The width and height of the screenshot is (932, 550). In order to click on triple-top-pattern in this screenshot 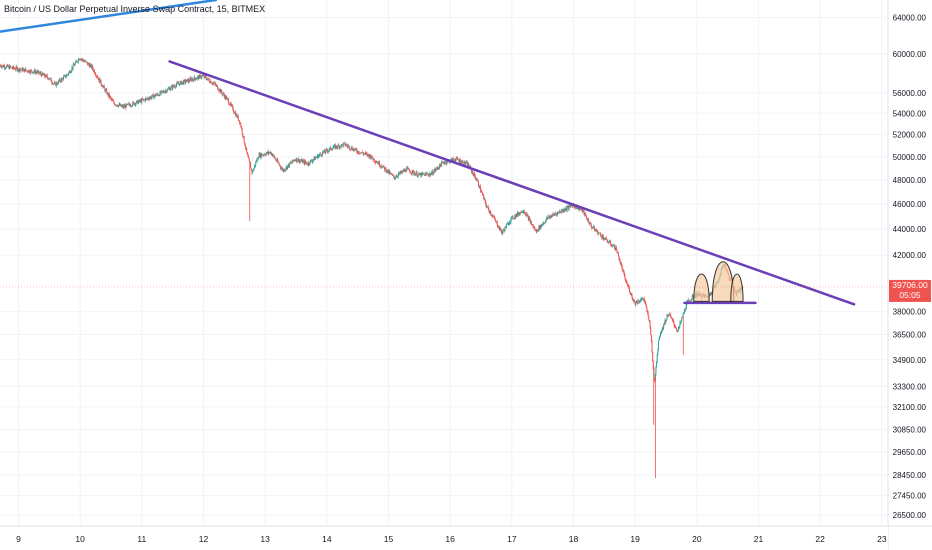, I will do `click(718, 281)`.